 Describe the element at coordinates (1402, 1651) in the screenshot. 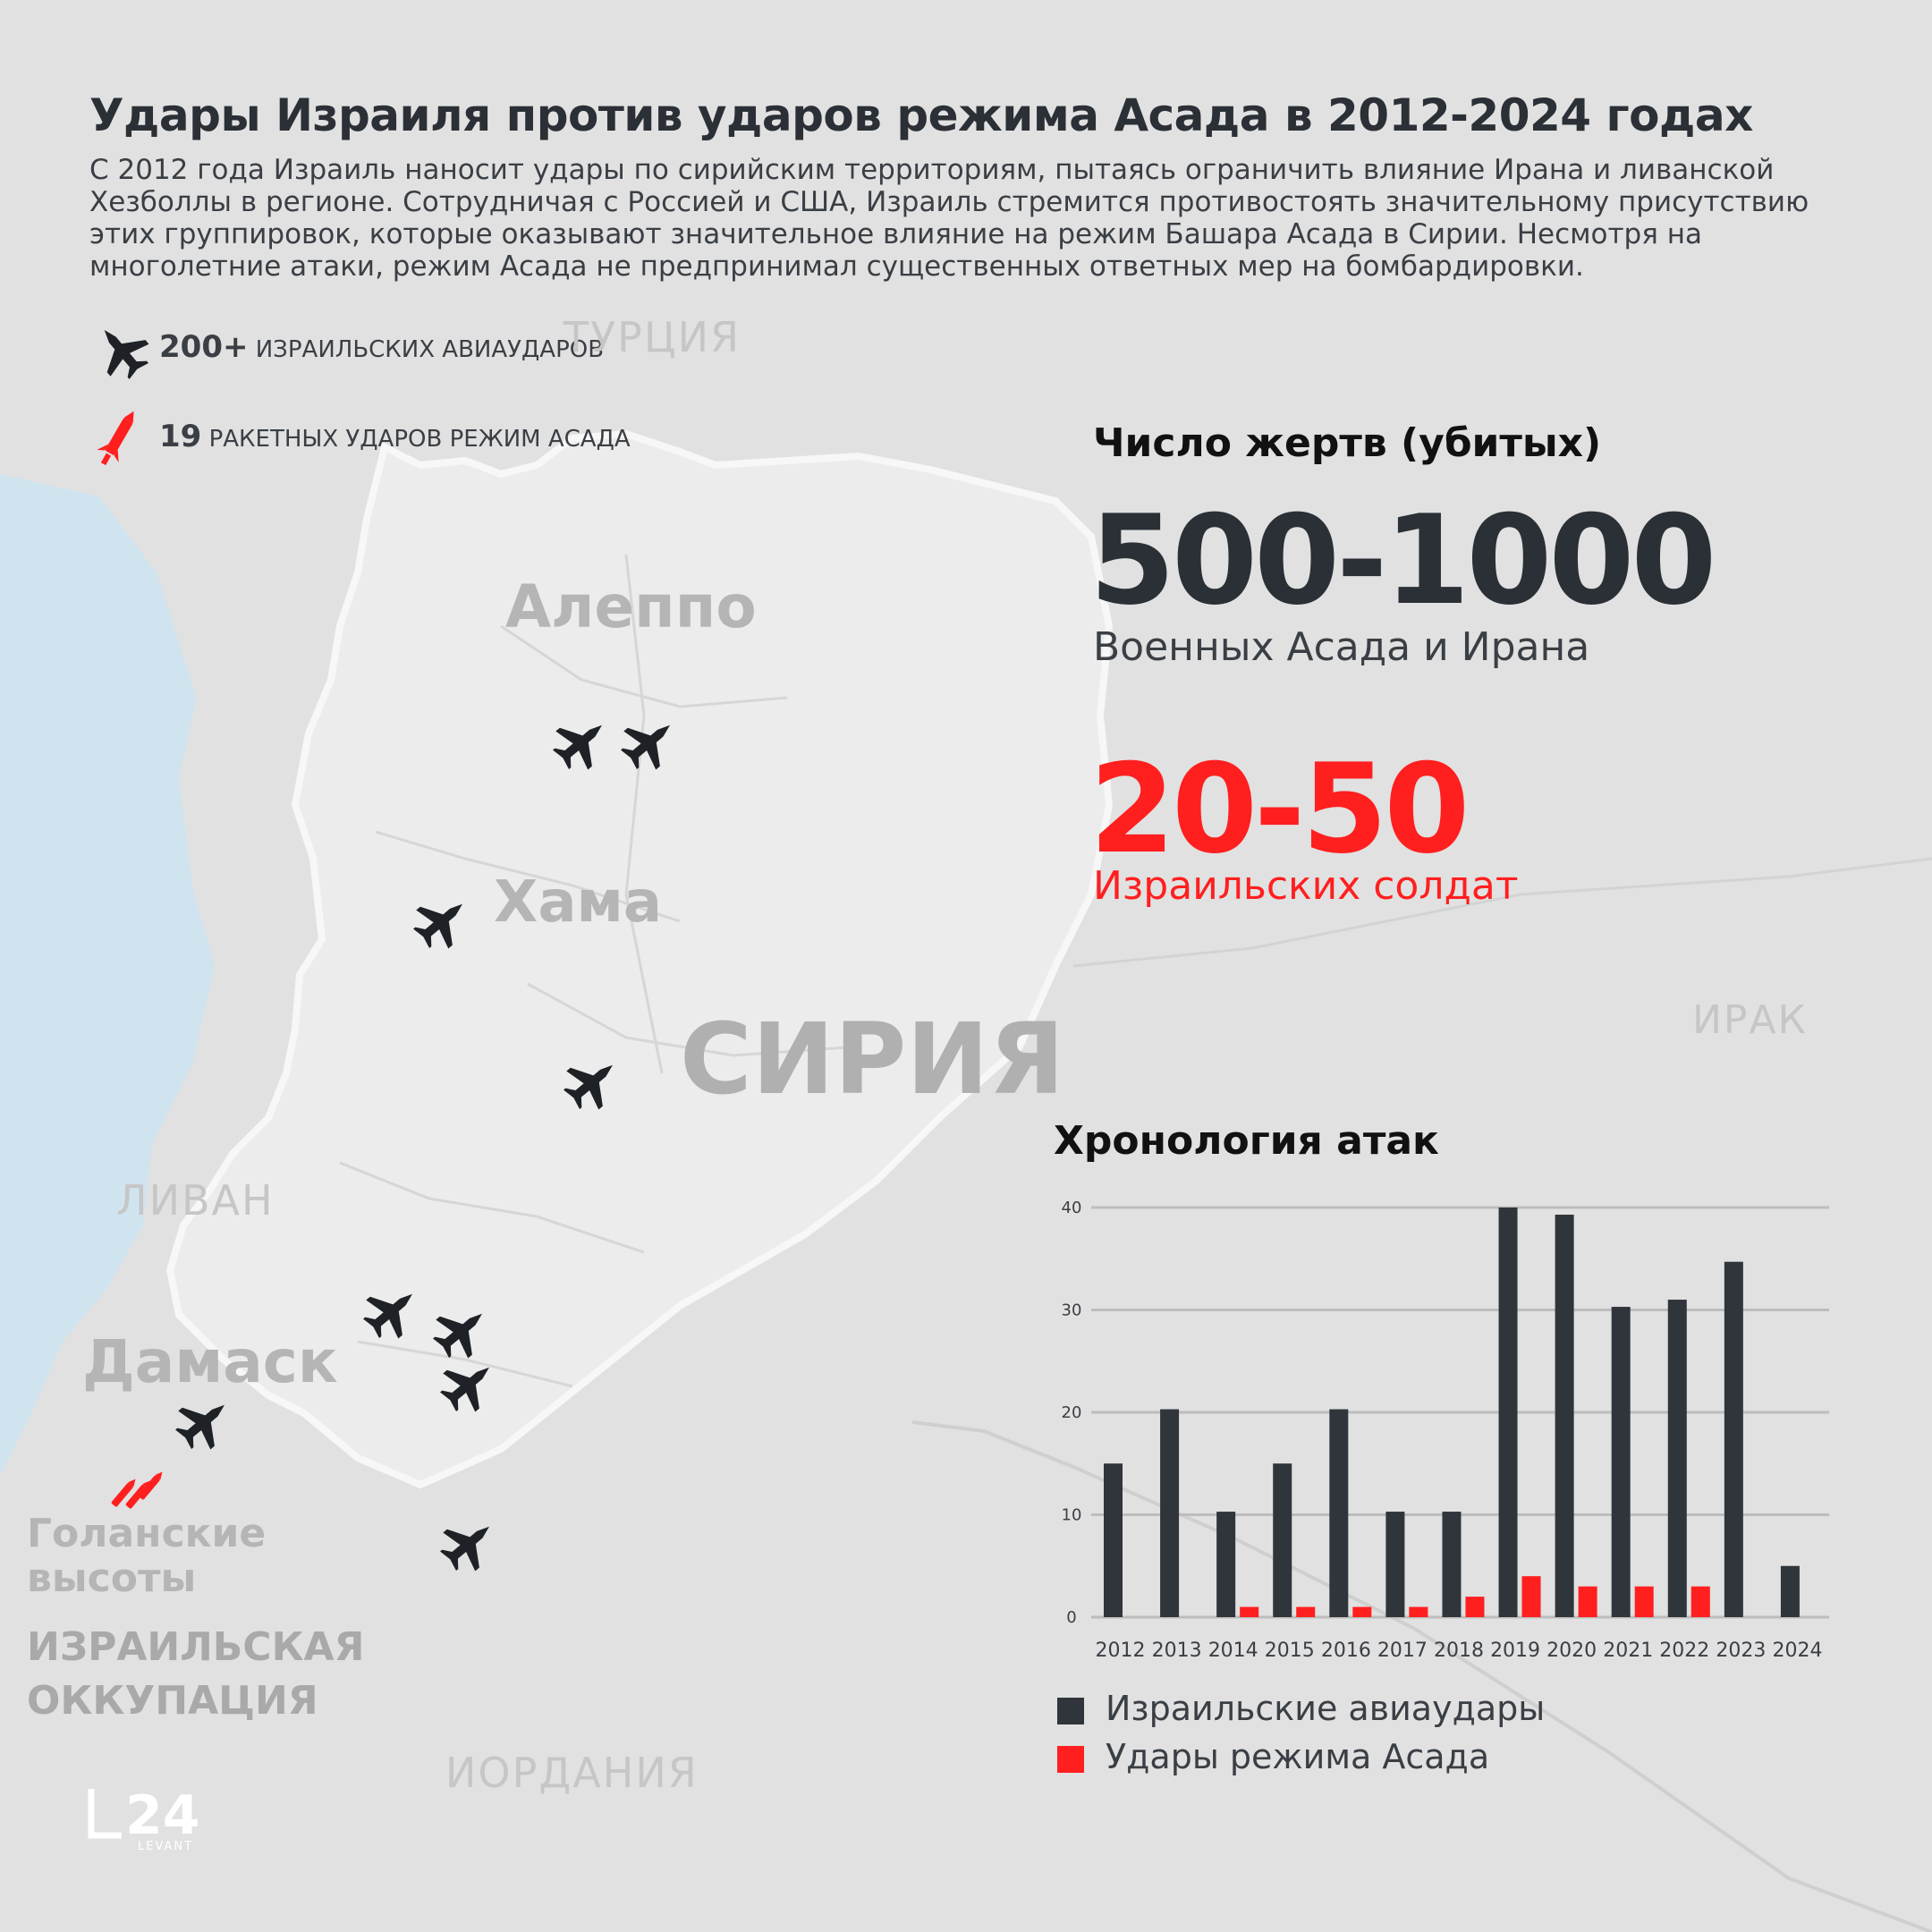

I see `x-tick-label: 2017` at that location.